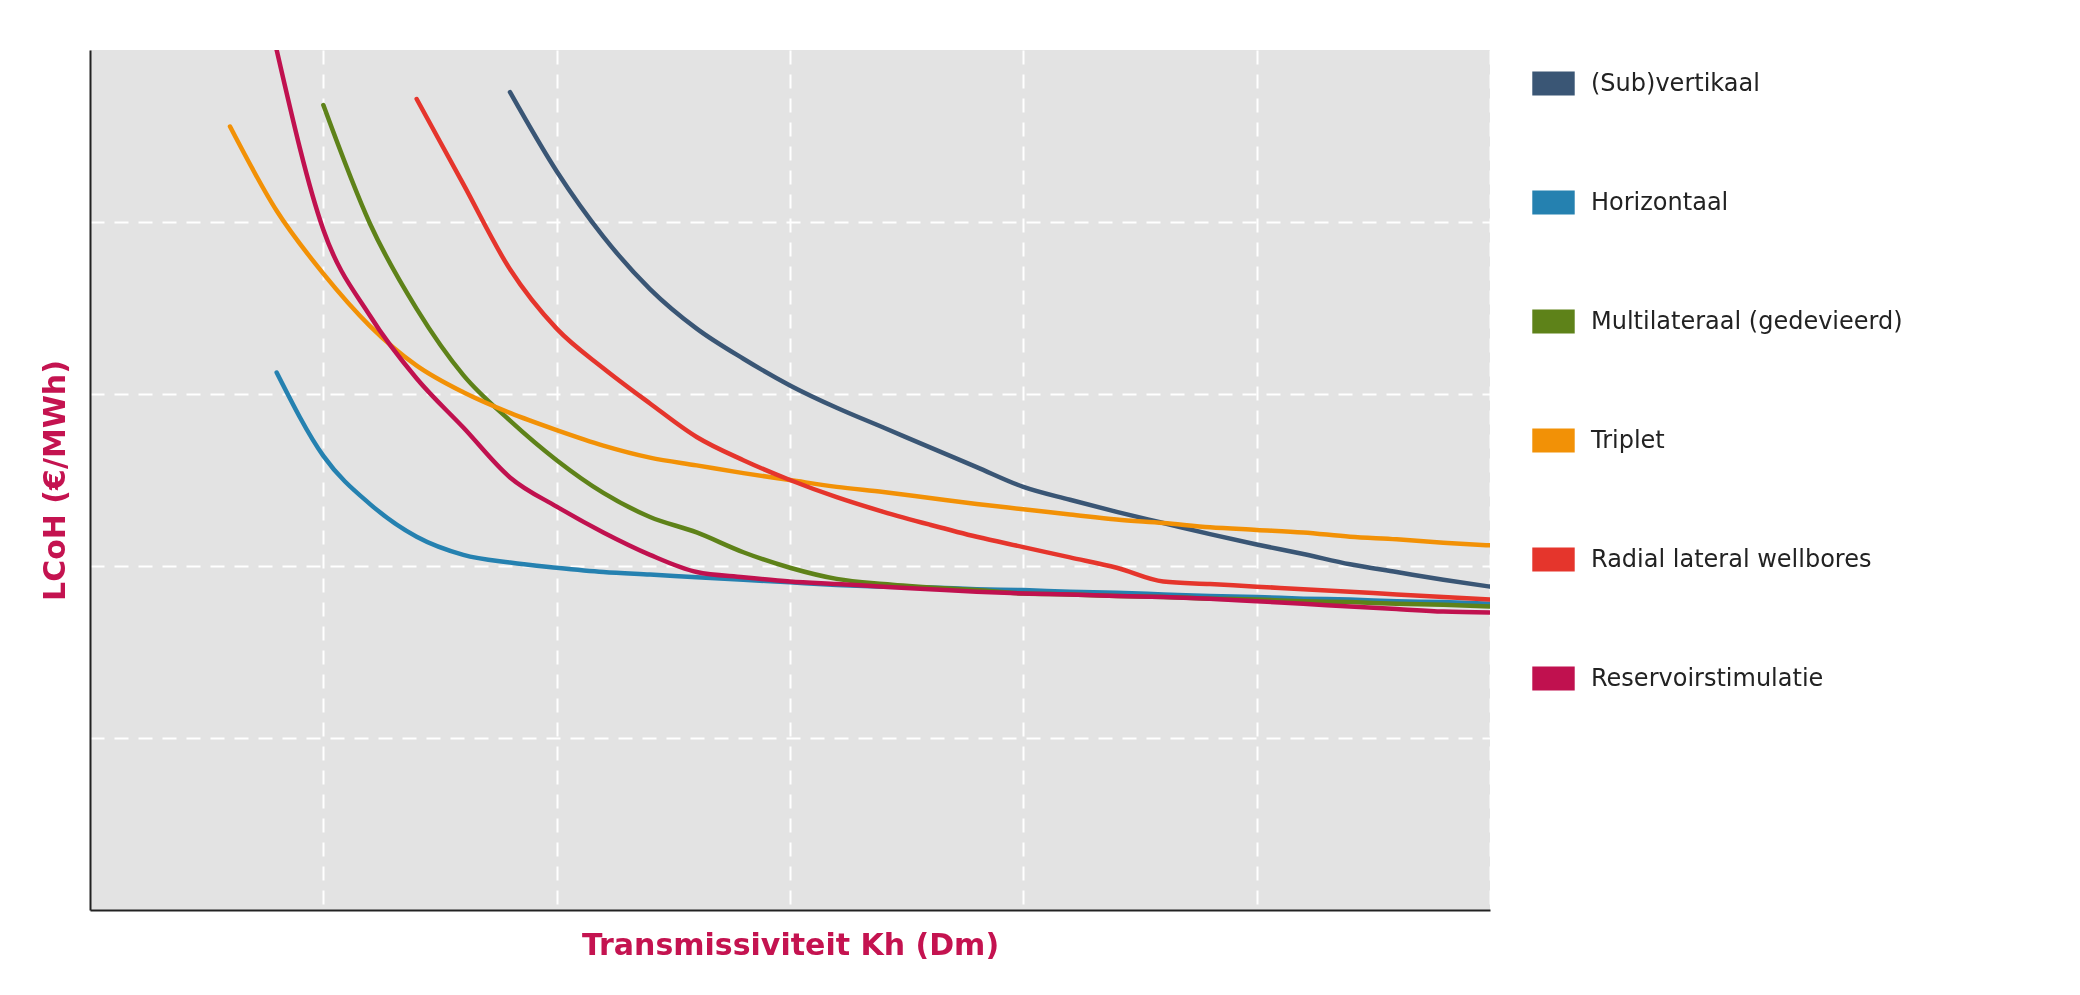 The image size is (2080, 995). What do you see at coordinates (1627, 439) in the screenshot?
I see `legend-label: Triplet` at bounding box center [1627, 439].